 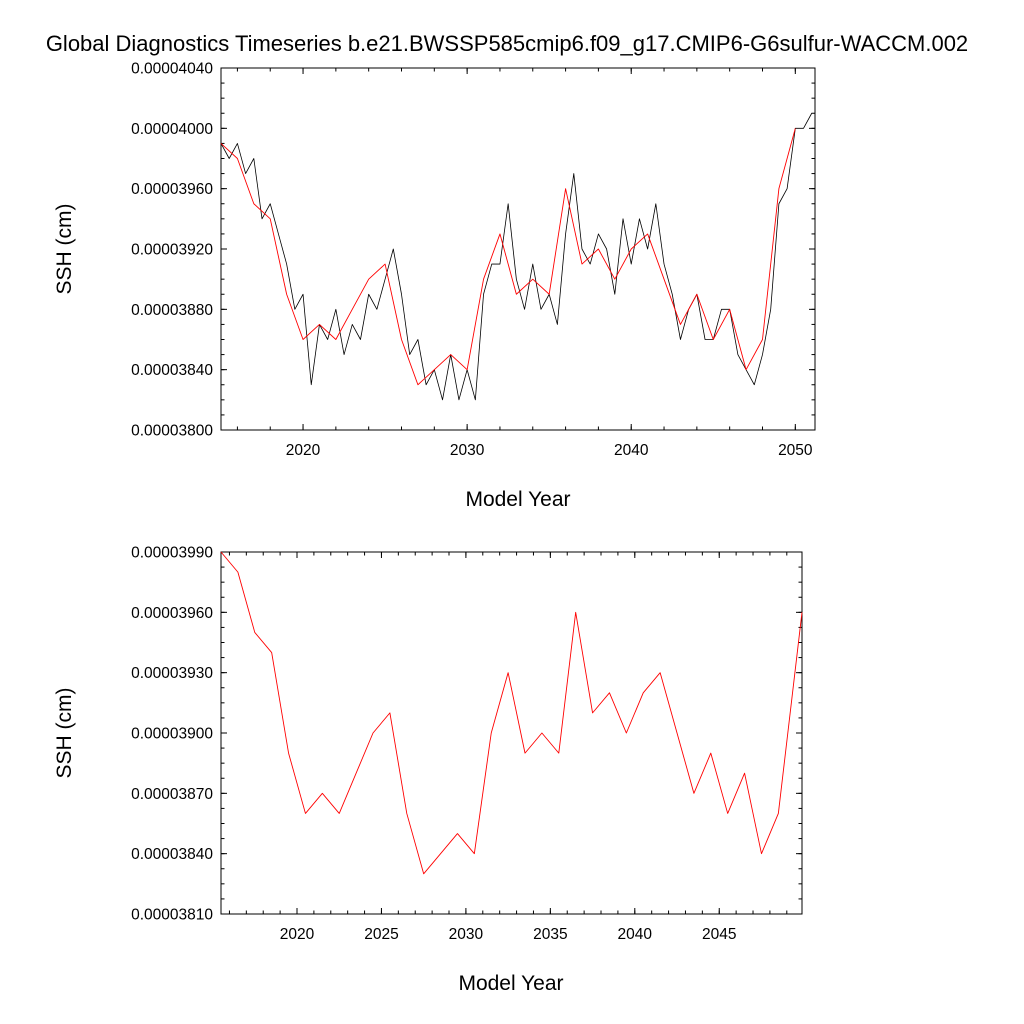 I want to click on bottom-xtick-label: 2040, so click(x=635, y=934).